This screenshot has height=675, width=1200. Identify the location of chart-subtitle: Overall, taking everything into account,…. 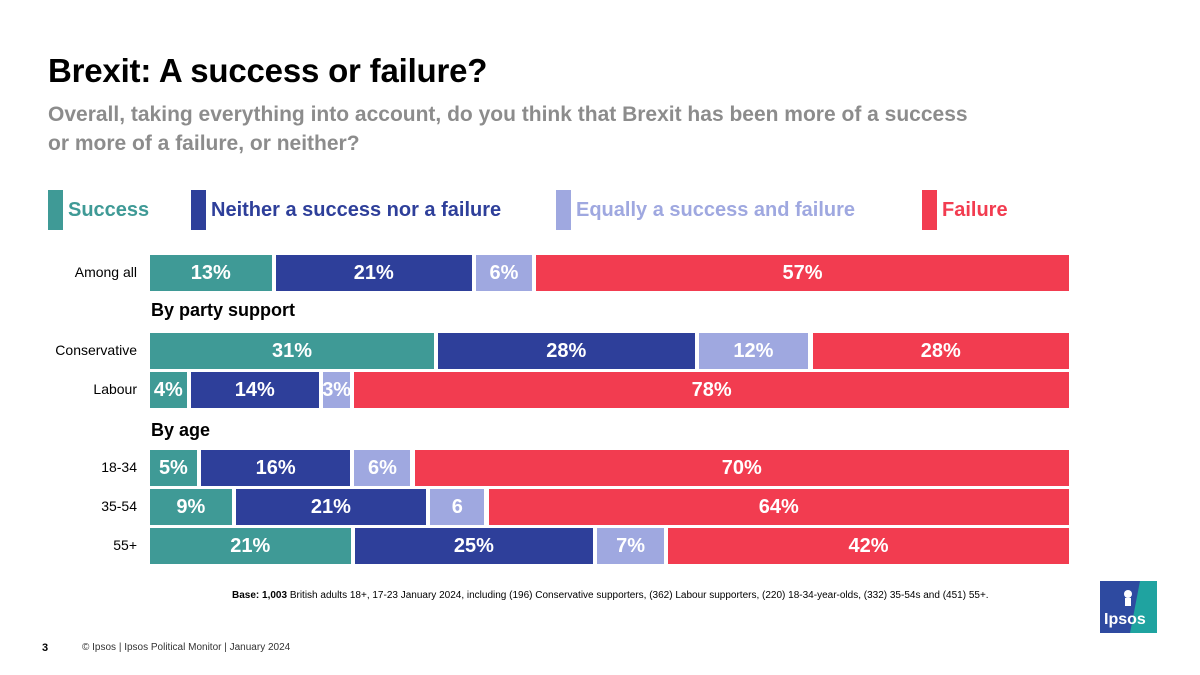
(508, 129).